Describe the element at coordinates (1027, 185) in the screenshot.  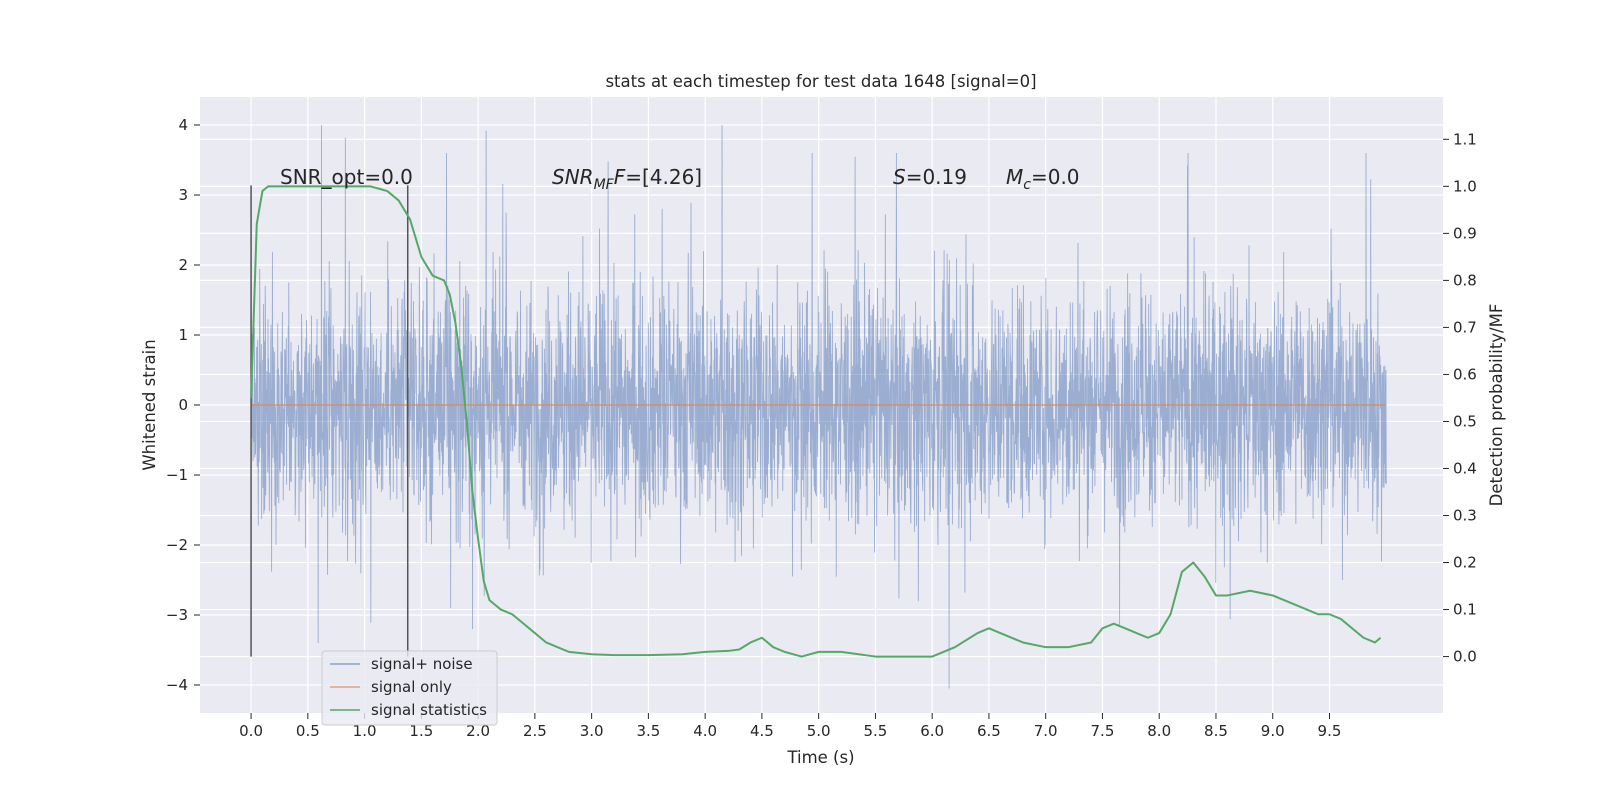
I see `mc-sub: c` at that location.